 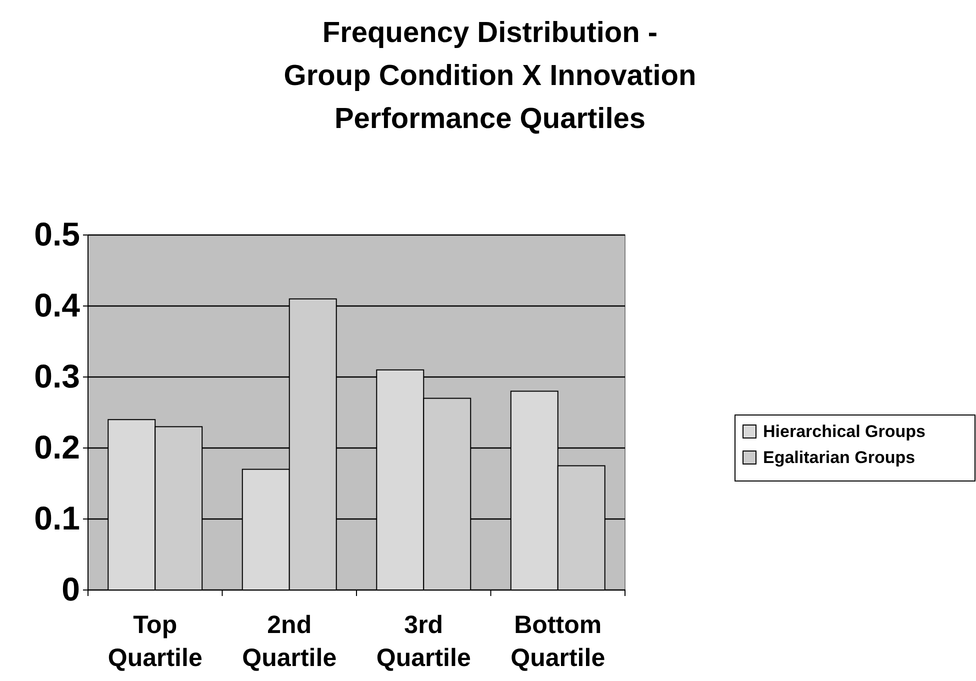 What do you see at coordinates (839, 457) in the screenshot?
I see `legend-label: Egalitarian Groups` at bounding box center [839, 457].